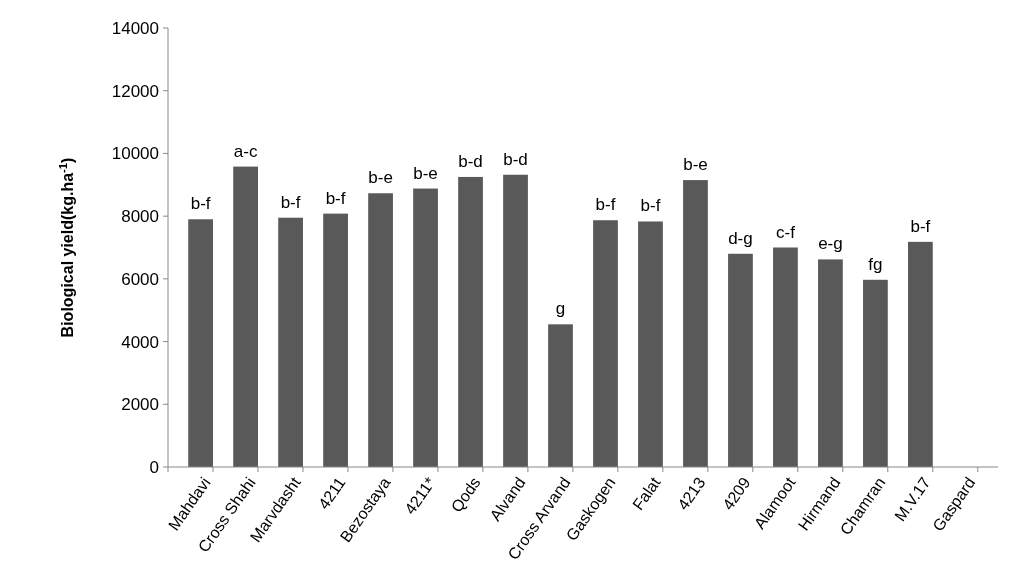 The width and height of the screenshot is (1026, 575). I want to click on data-label: d-g, so click(740, 238).